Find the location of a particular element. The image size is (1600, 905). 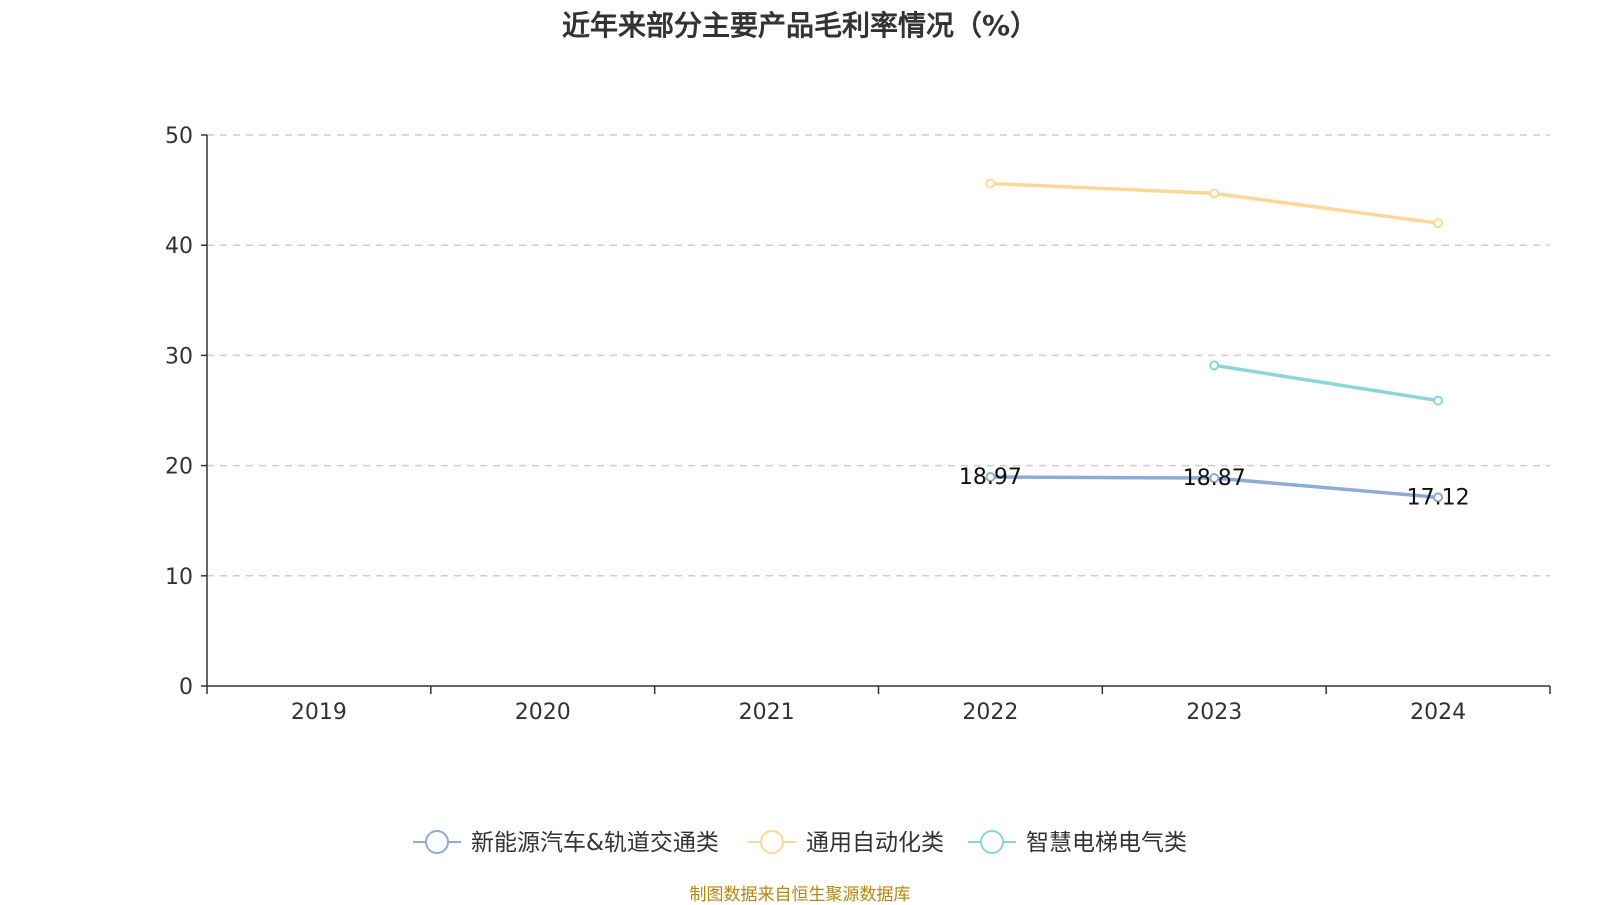

x-tick-label: 2019 is located at coordinates (319, 712).